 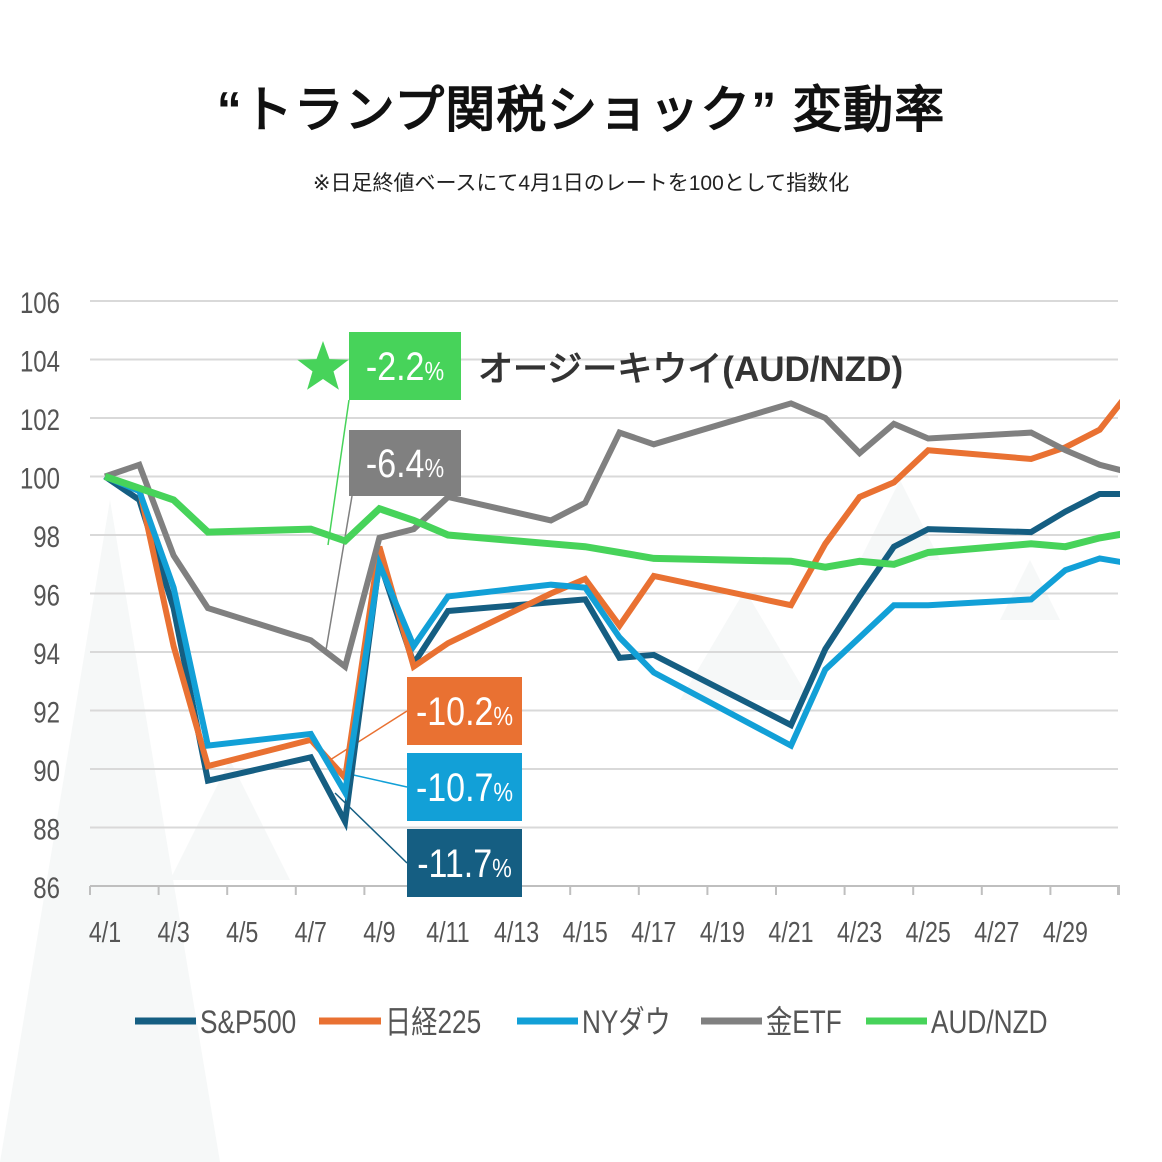 I want to click on y-tick-label: 102, so click(x=40, y=419).